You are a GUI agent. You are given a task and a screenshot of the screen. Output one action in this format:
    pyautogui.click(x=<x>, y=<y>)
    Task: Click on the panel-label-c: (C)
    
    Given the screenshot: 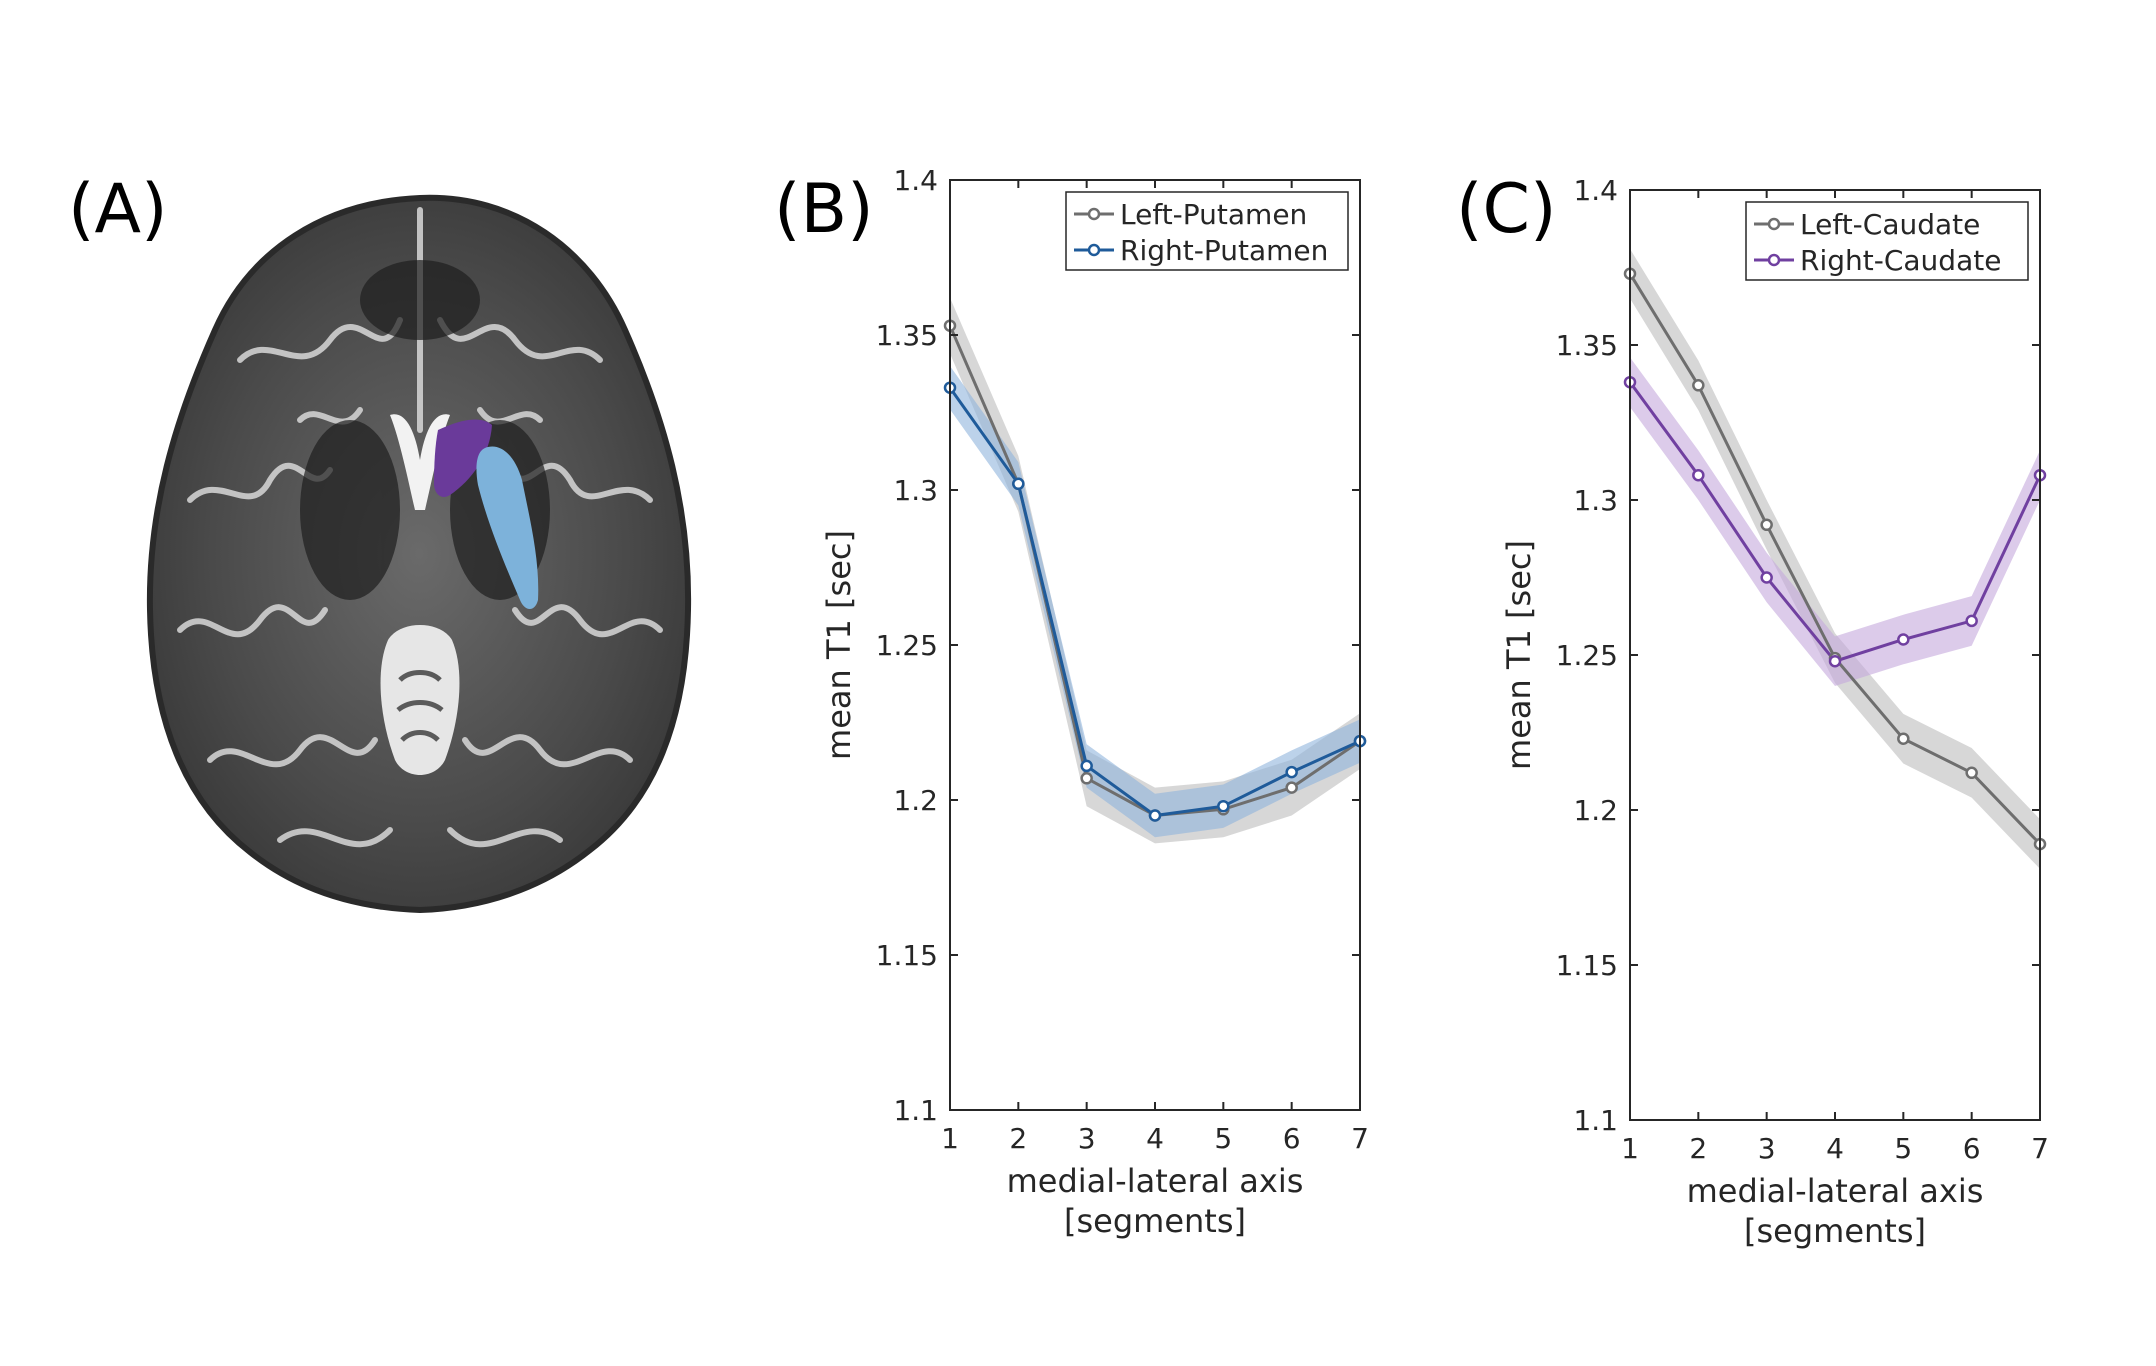 What is the action you would take?
    pyautogui.click(x=1506, y=209)
    